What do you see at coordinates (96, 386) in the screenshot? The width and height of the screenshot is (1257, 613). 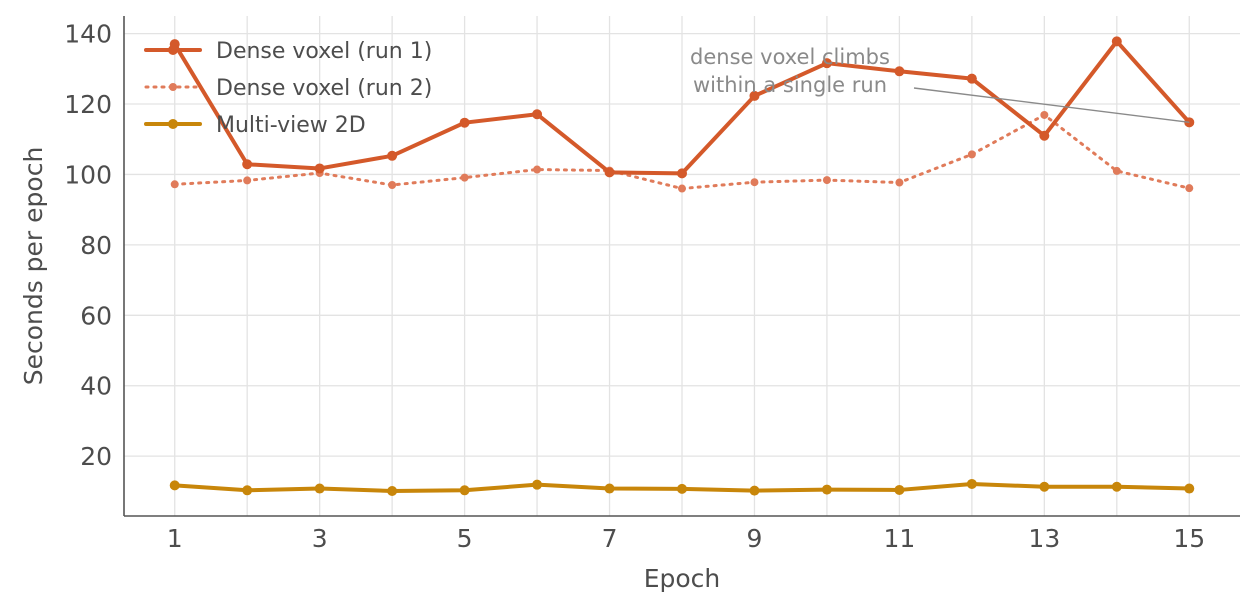 I see `y-tick-label: 40` at bounding box center [96, 386].